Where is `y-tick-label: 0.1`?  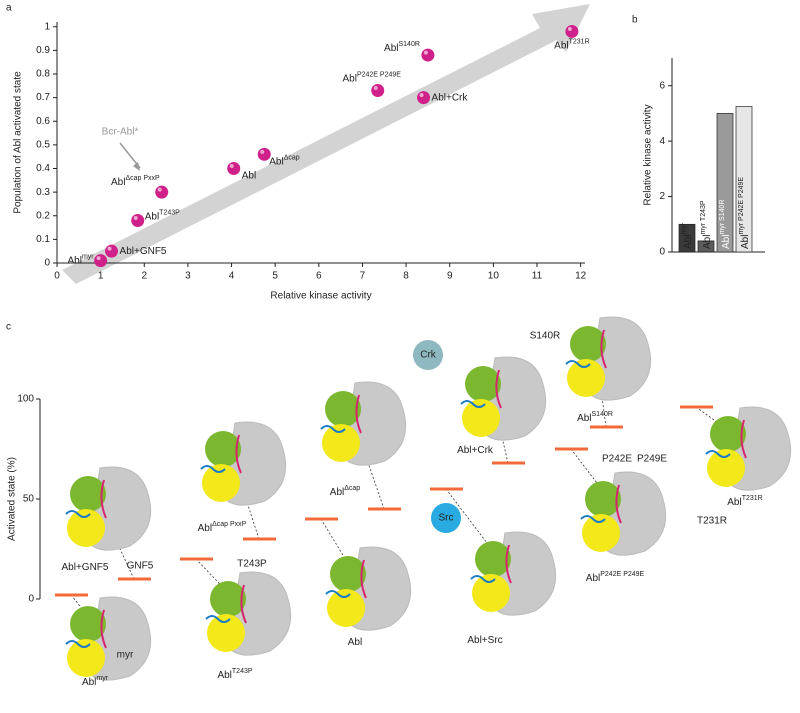
y-tick-label: 0.1 is located at coordinates (43, 239).